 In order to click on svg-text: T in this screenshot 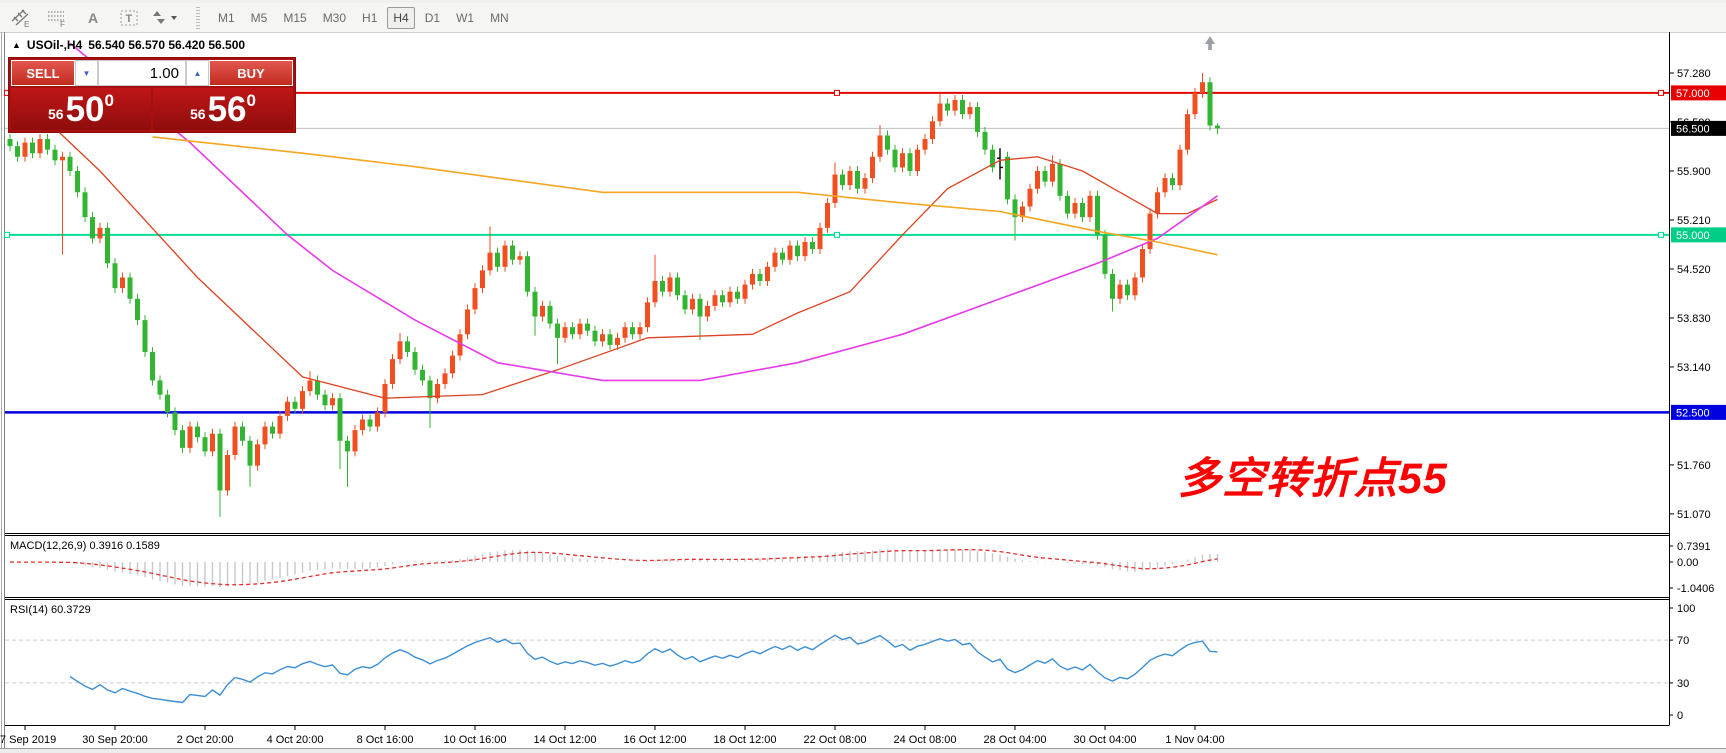, I will do `click(129, 19)`.